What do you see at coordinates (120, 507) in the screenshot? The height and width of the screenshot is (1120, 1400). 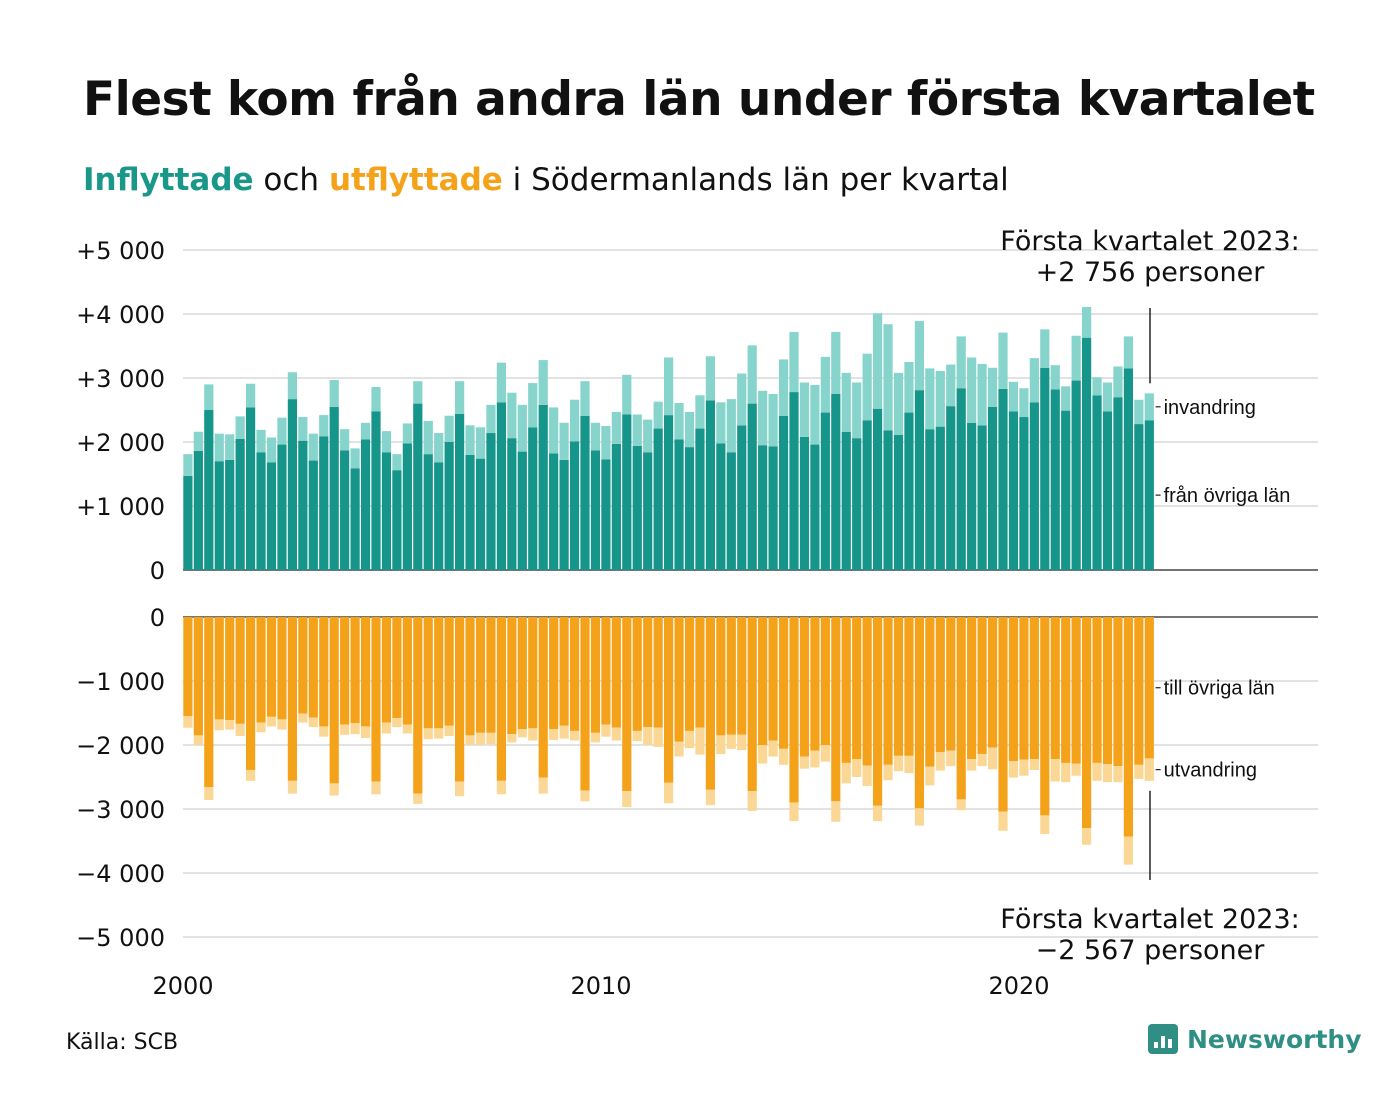 I see `y-tick-label-top: +1 000` at bounding box center [120, 507].